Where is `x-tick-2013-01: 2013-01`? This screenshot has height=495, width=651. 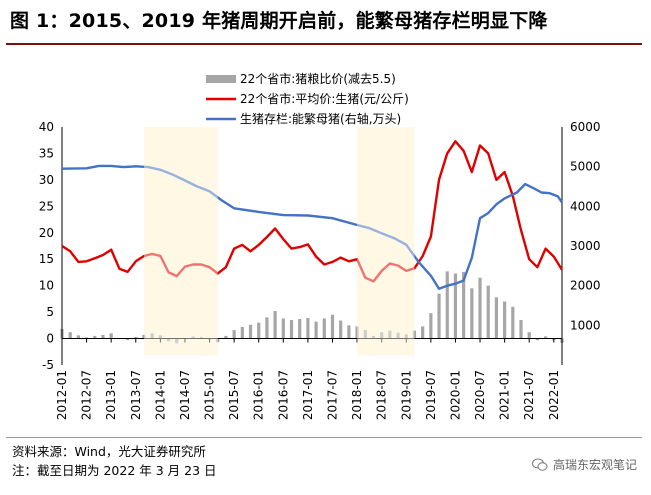 x-tick-2013-01: 2013-01 is located at coordinates (111, 395).